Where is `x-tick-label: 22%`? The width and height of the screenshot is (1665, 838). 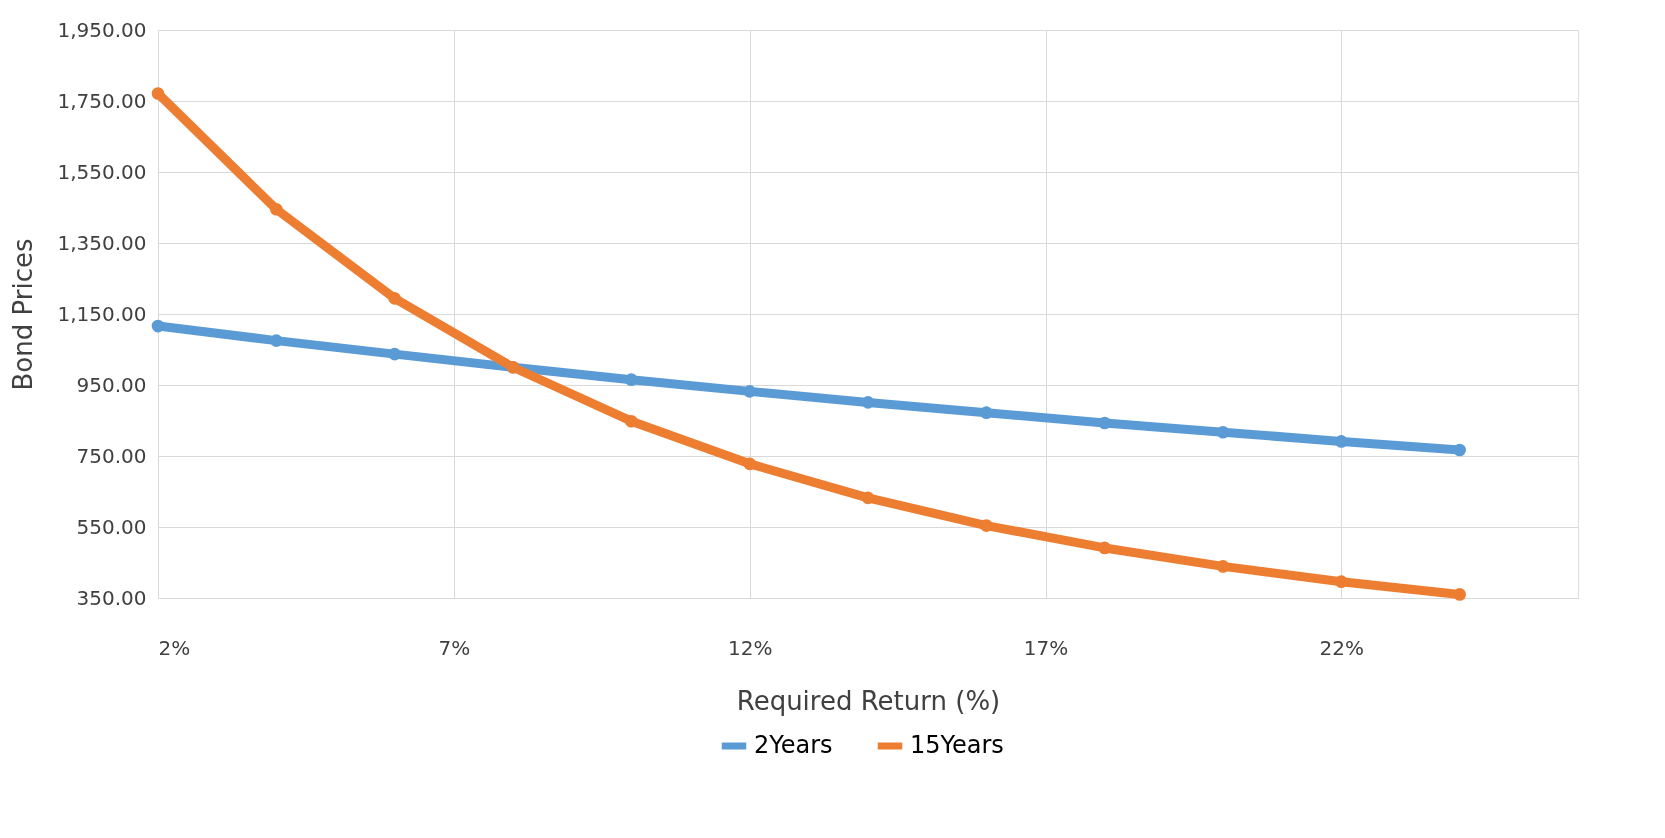
x-tick-label: 22% is located at coordinates (1342, 647).